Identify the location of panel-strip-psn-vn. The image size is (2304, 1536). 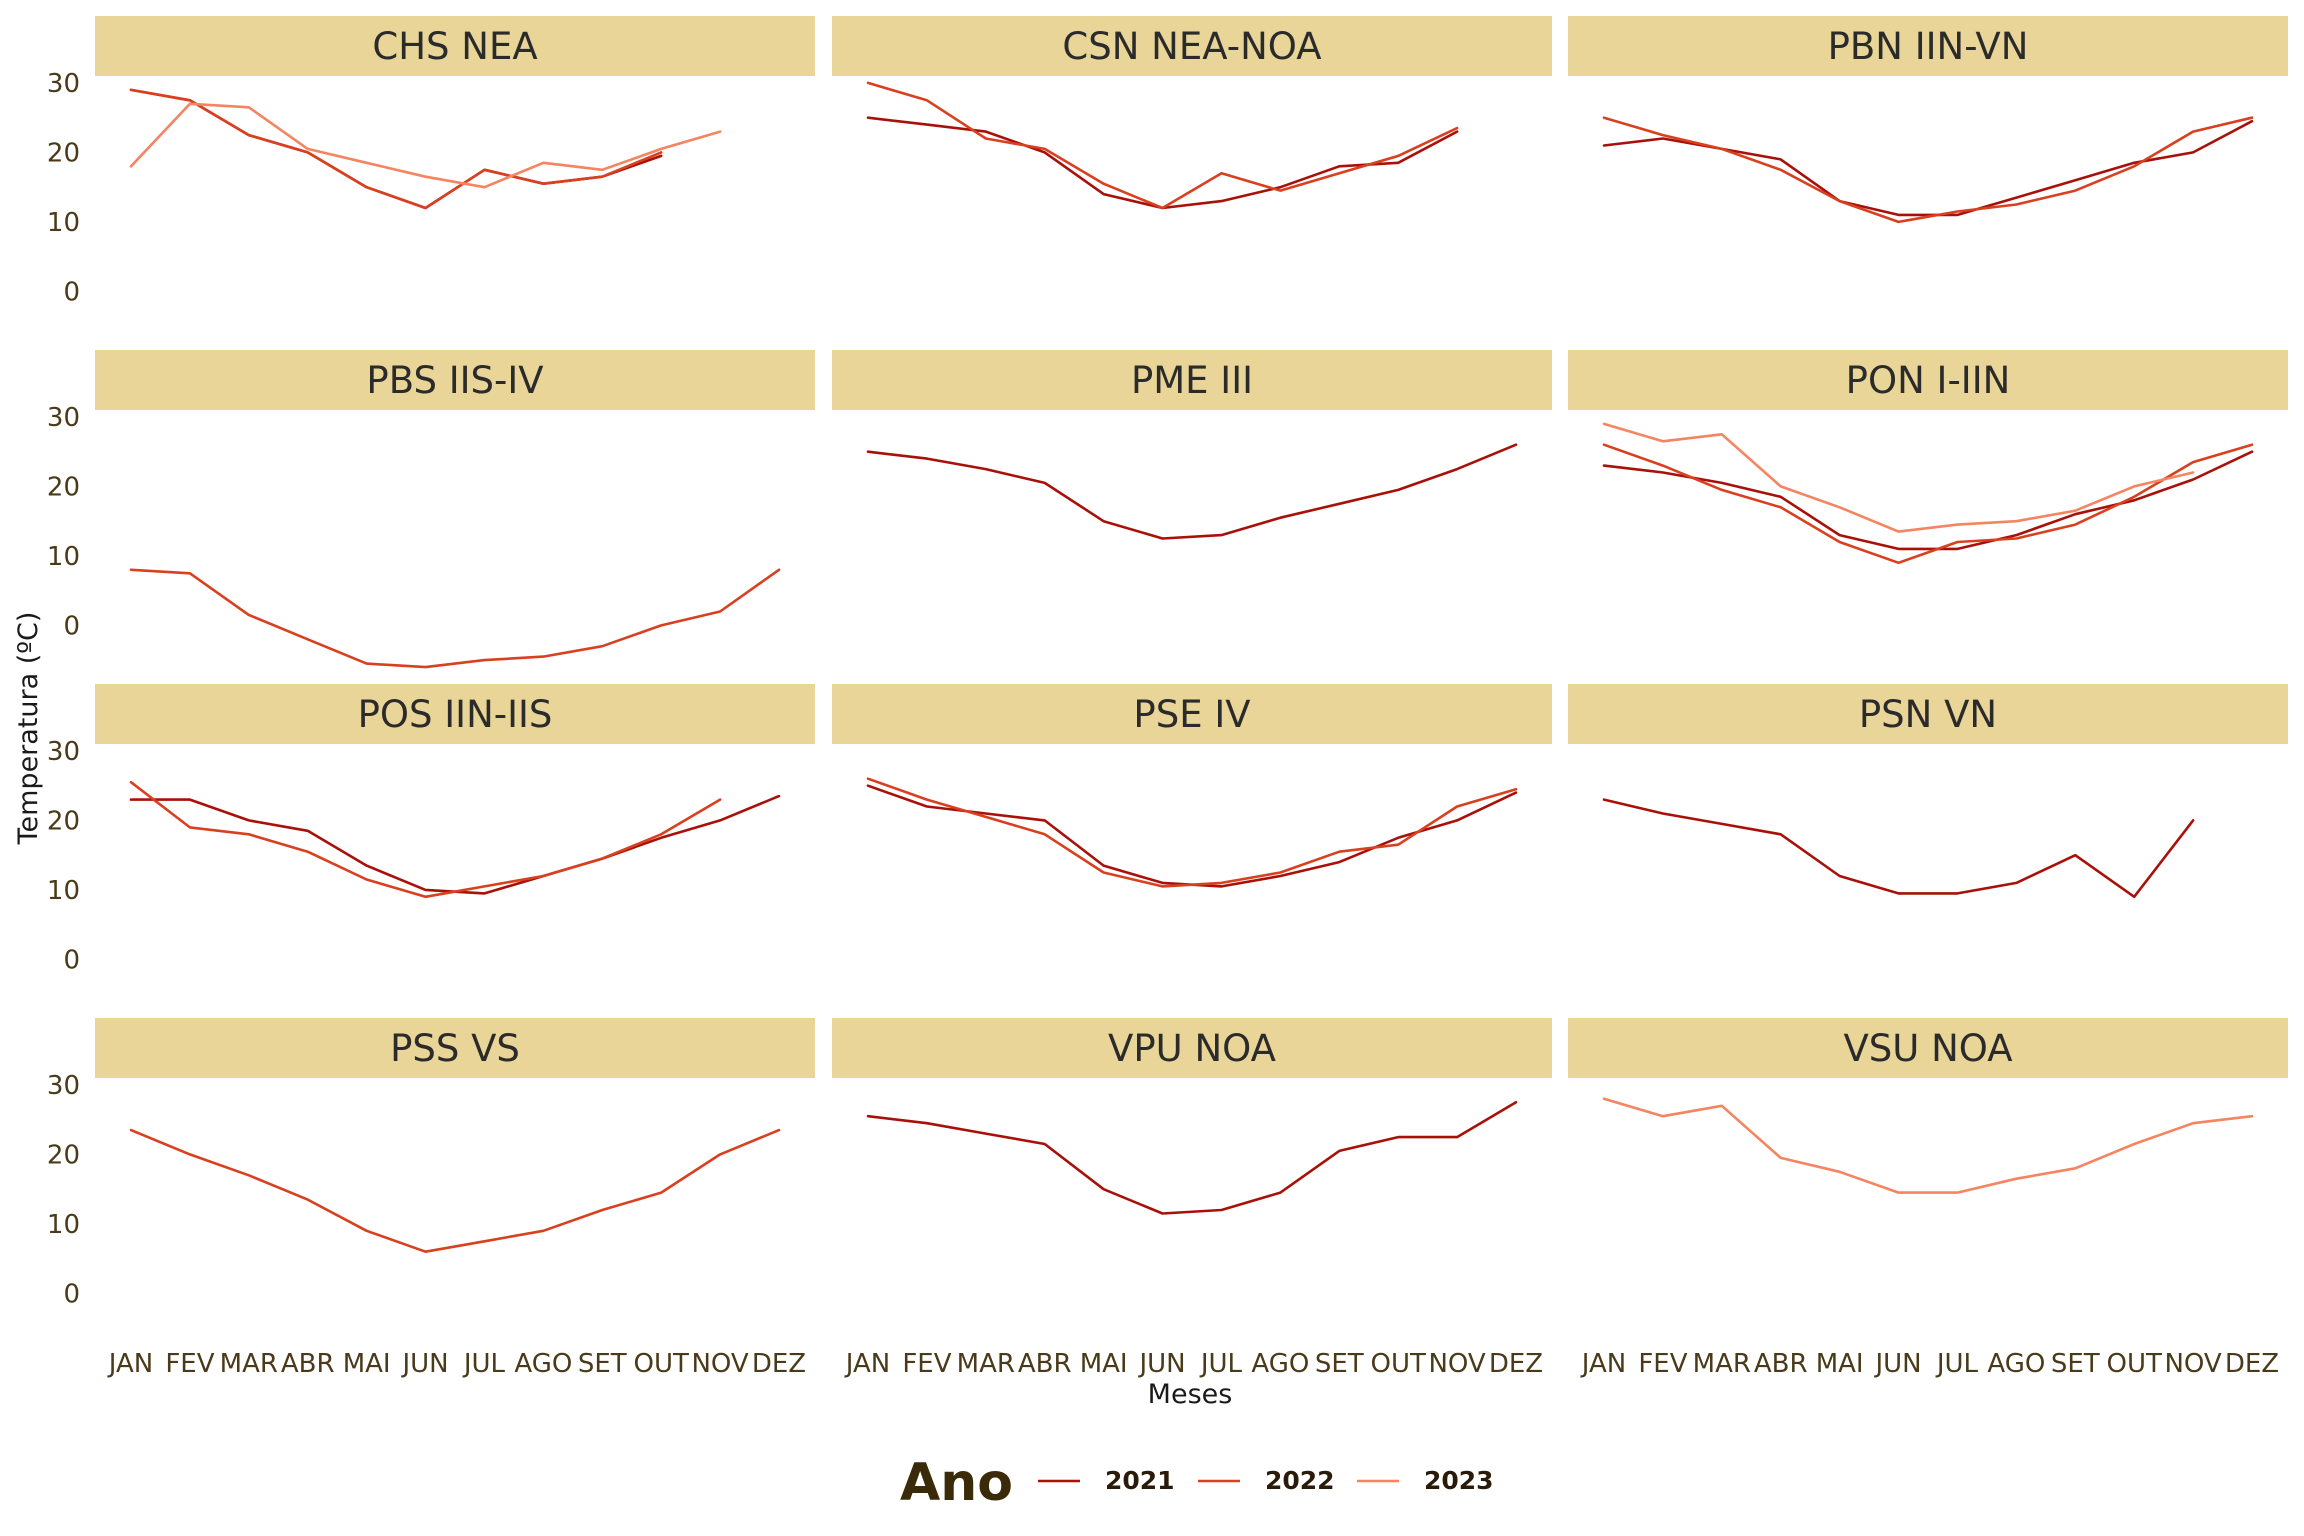
(1928, 714).